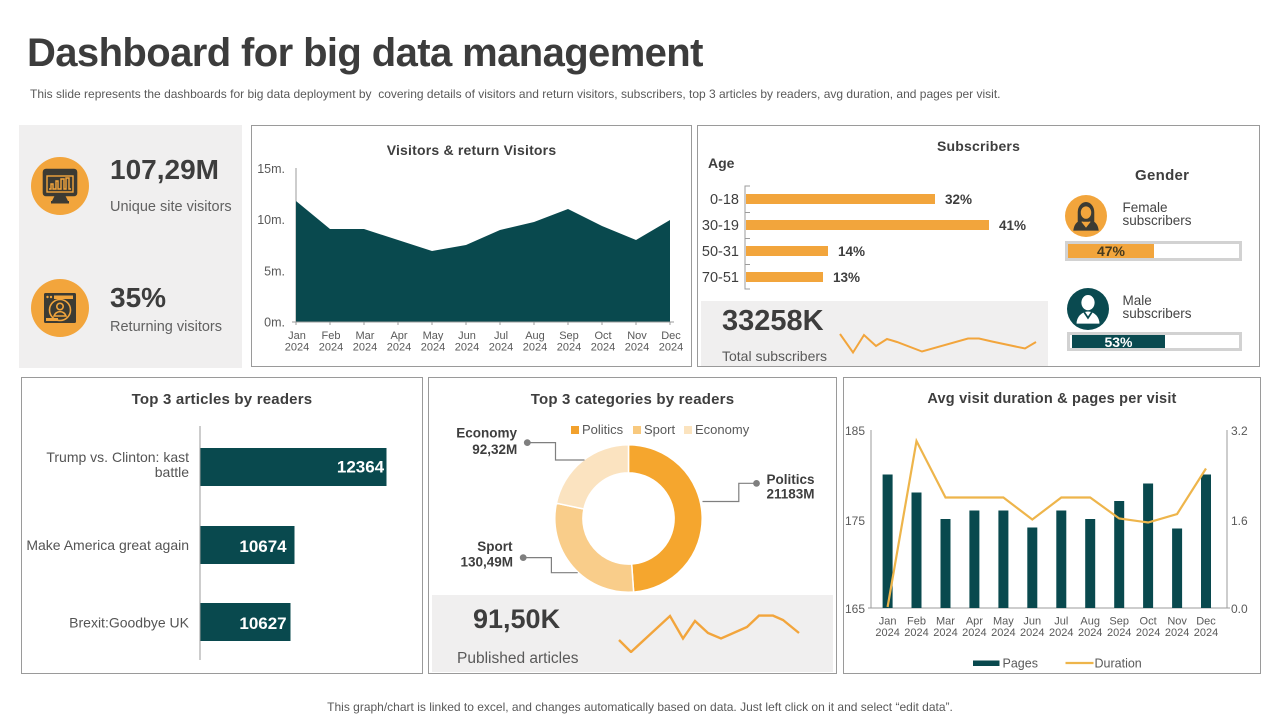 The width and height of the screenshot is (1280, 720). I want to click on svg-text: 32%, so click(958, 199).